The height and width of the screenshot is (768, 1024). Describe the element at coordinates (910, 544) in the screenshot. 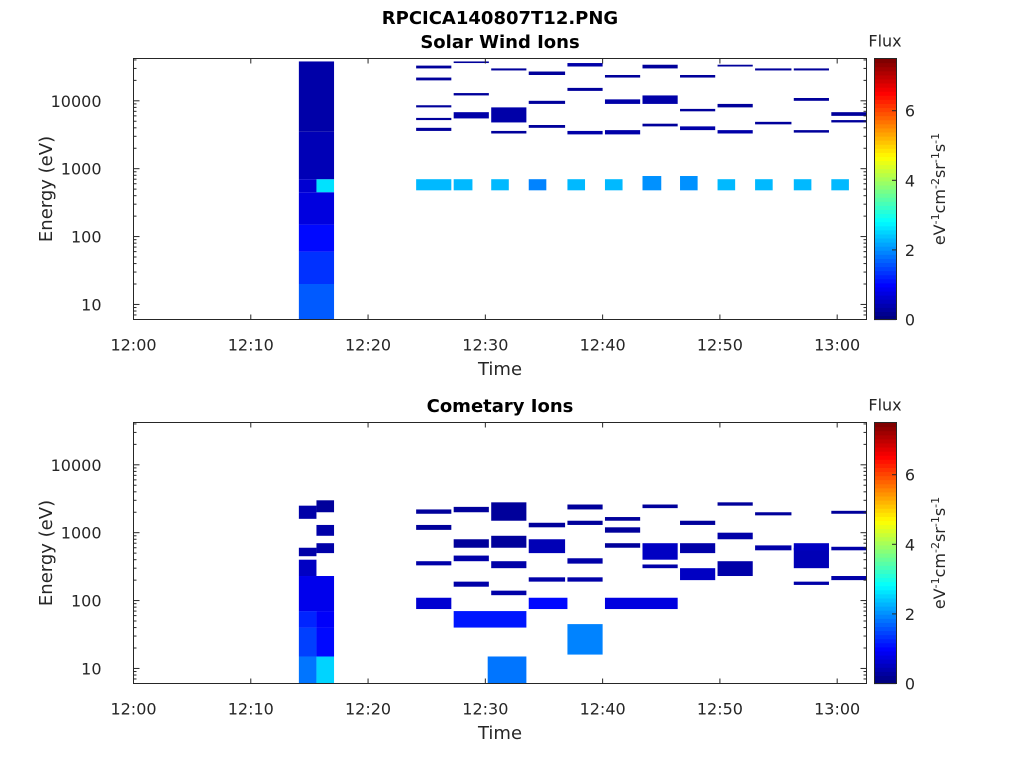

I see `colorbar-tick-label: 4` at that location.